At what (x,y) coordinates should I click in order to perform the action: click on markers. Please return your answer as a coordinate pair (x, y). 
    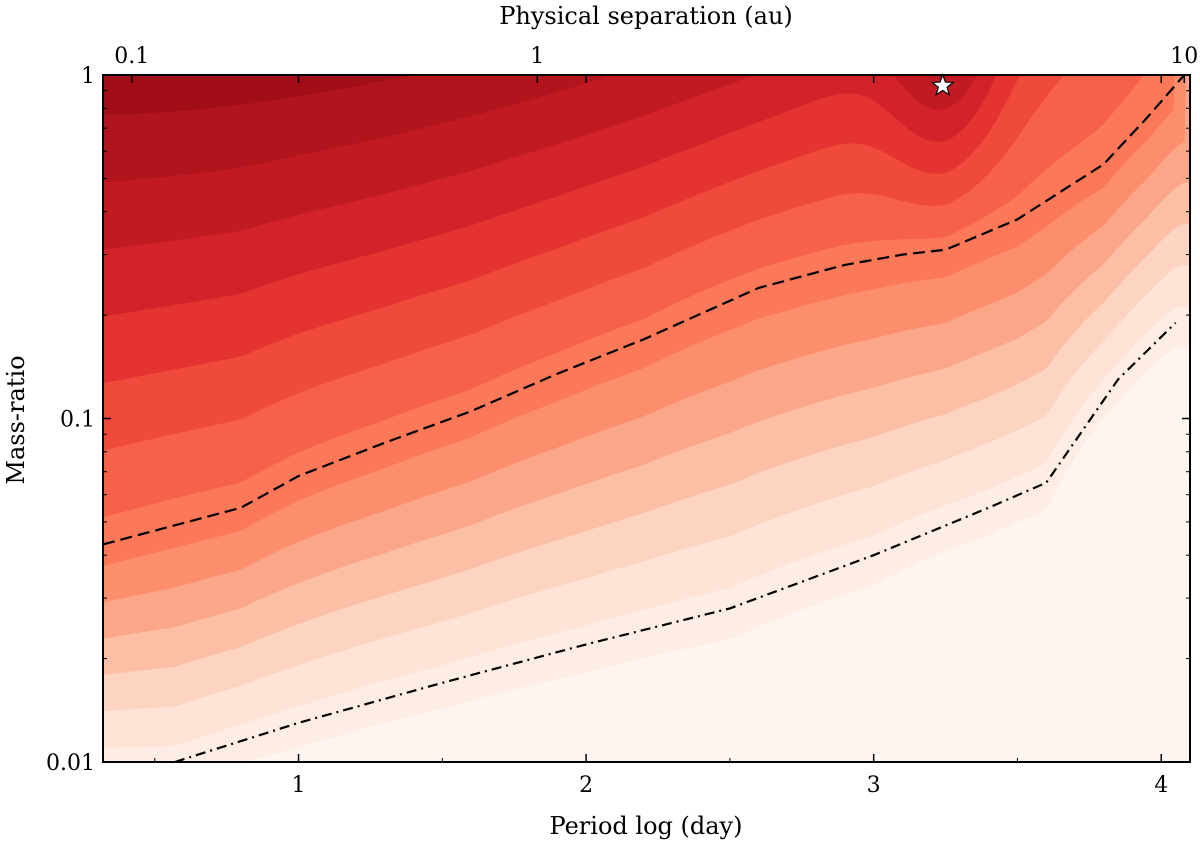
    Looking at the image, I should click on (942, 85).